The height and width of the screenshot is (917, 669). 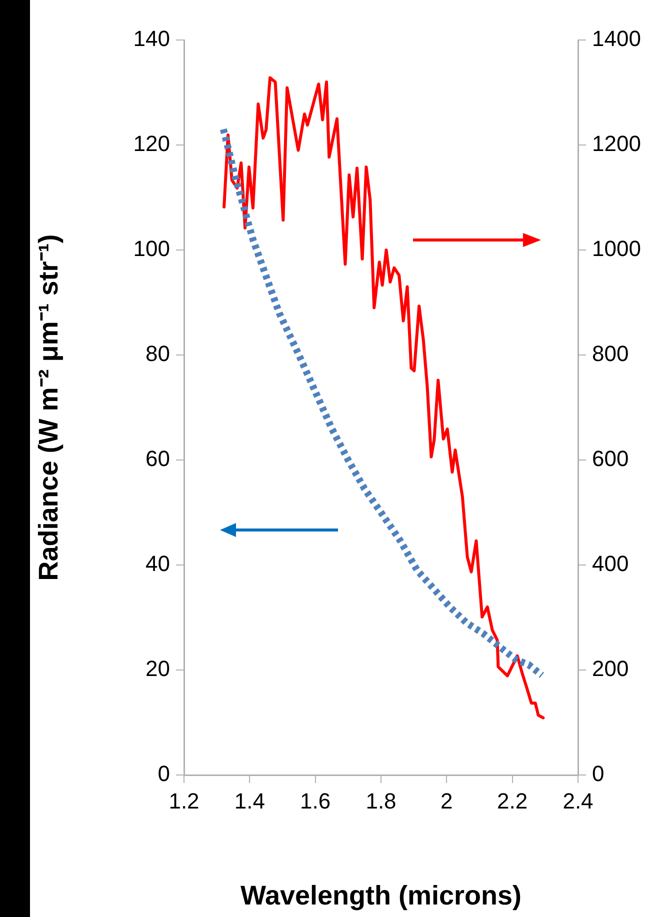 I want to click on y-tick-label: 20, so click(x=158, y=669).